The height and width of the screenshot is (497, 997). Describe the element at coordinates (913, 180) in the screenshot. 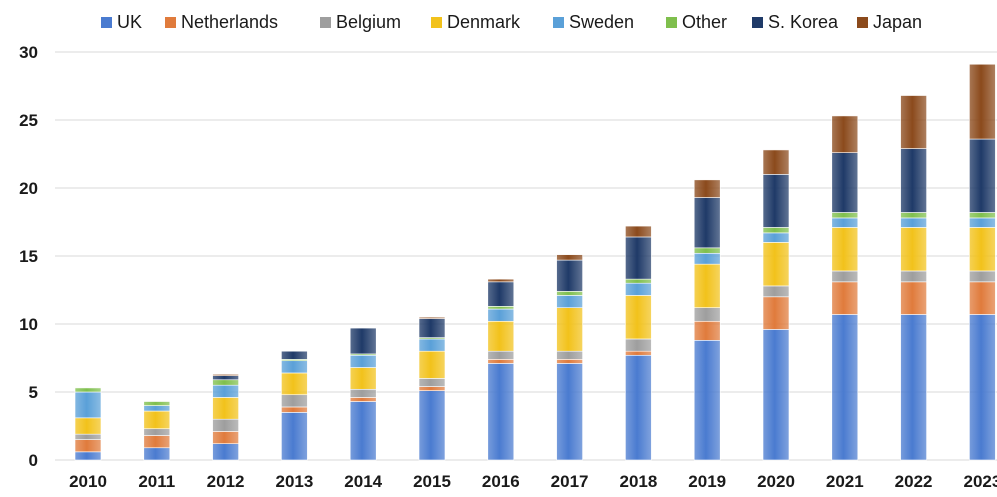

I see `bar-segment-s-korea-2022` at that location.